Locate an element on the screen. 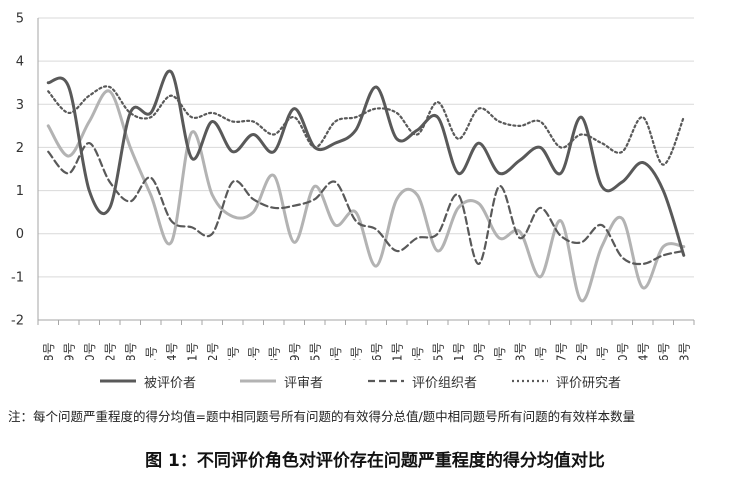 This screenshot has height=478, width=750. x-tick-label: 20号 is located at coordinates (90, 351).